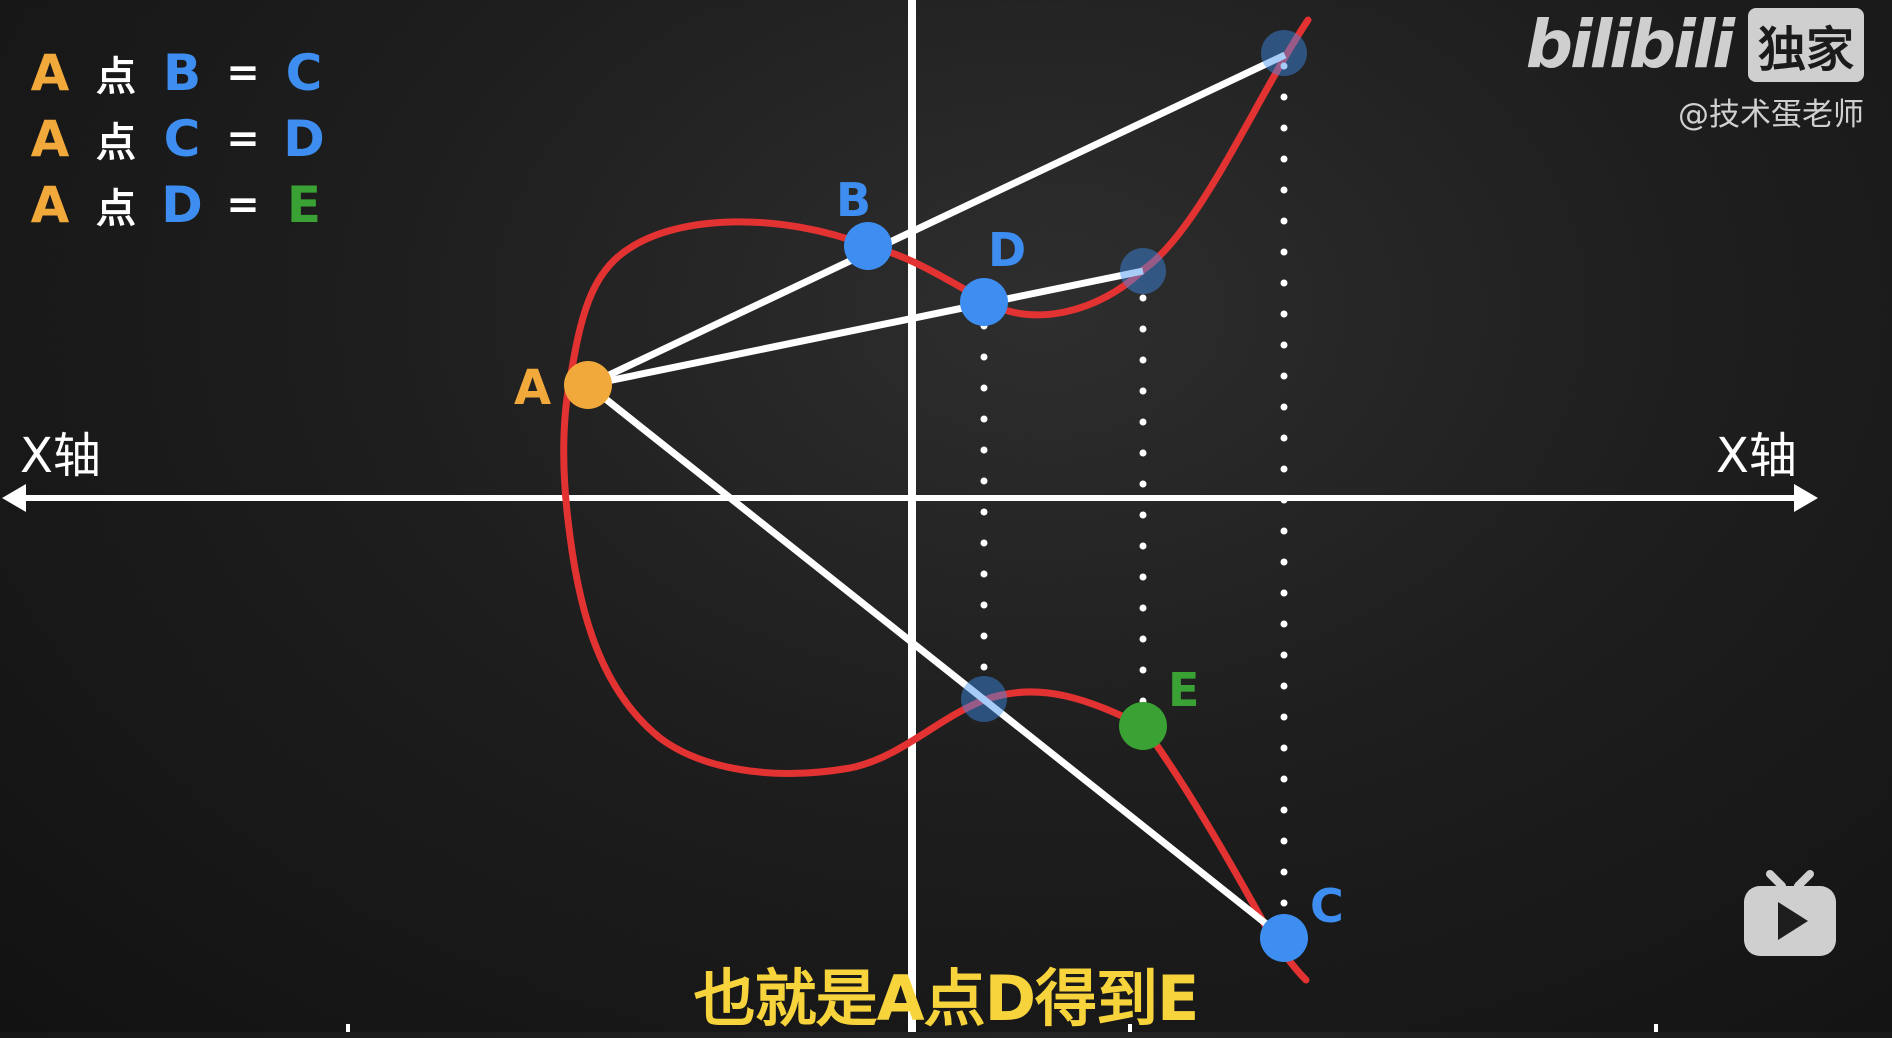  I want to click on equation-result: C, so click(304, 73).